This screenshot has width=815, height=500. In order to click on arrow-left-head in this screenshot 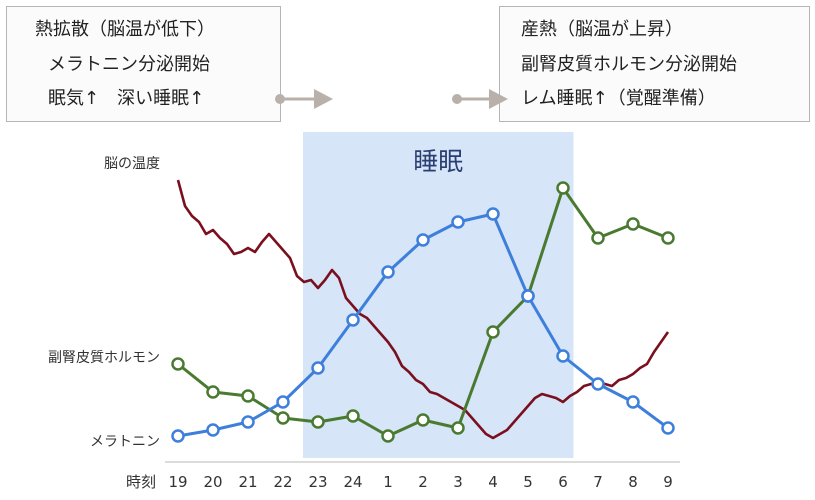, I will do `click(323, 99)`.